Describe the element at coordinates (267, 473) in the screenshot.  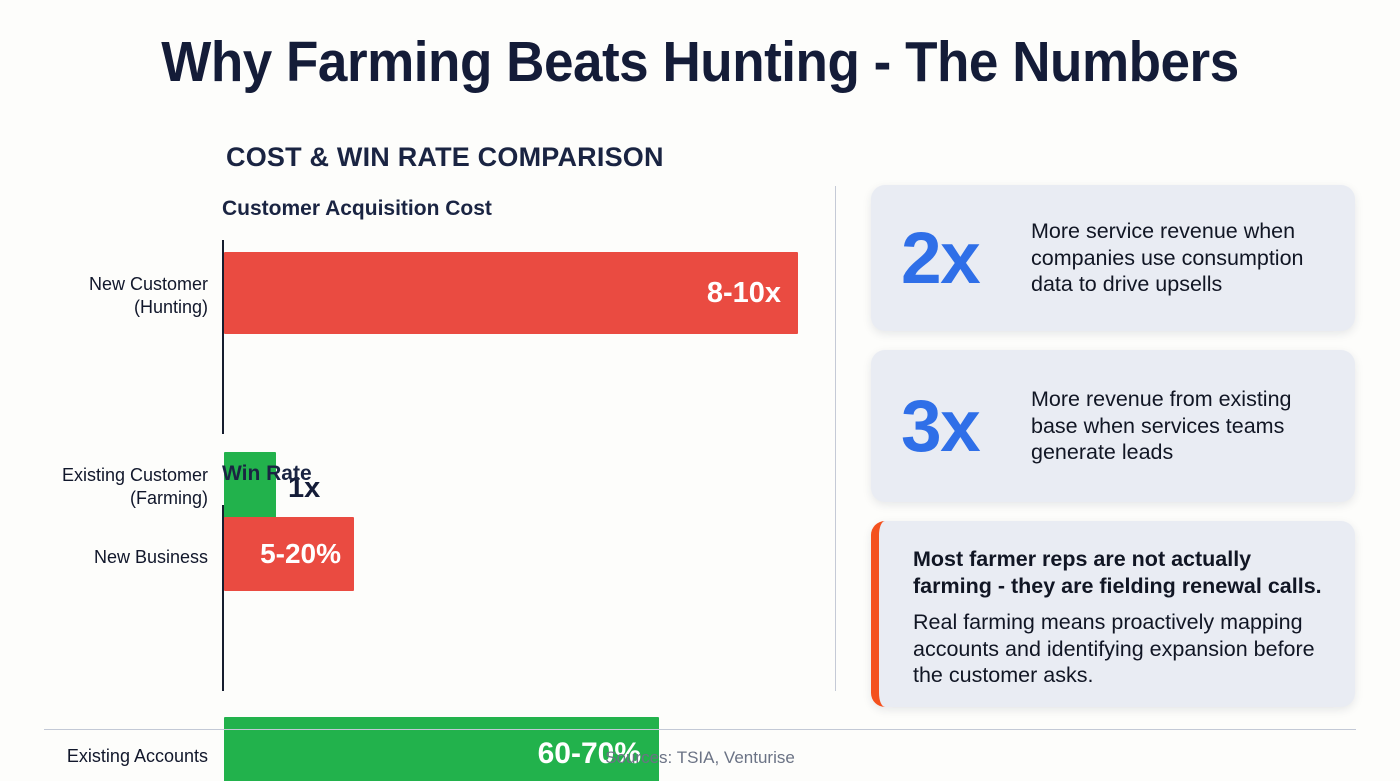
I see `chart-title: Win Rate` at that location.